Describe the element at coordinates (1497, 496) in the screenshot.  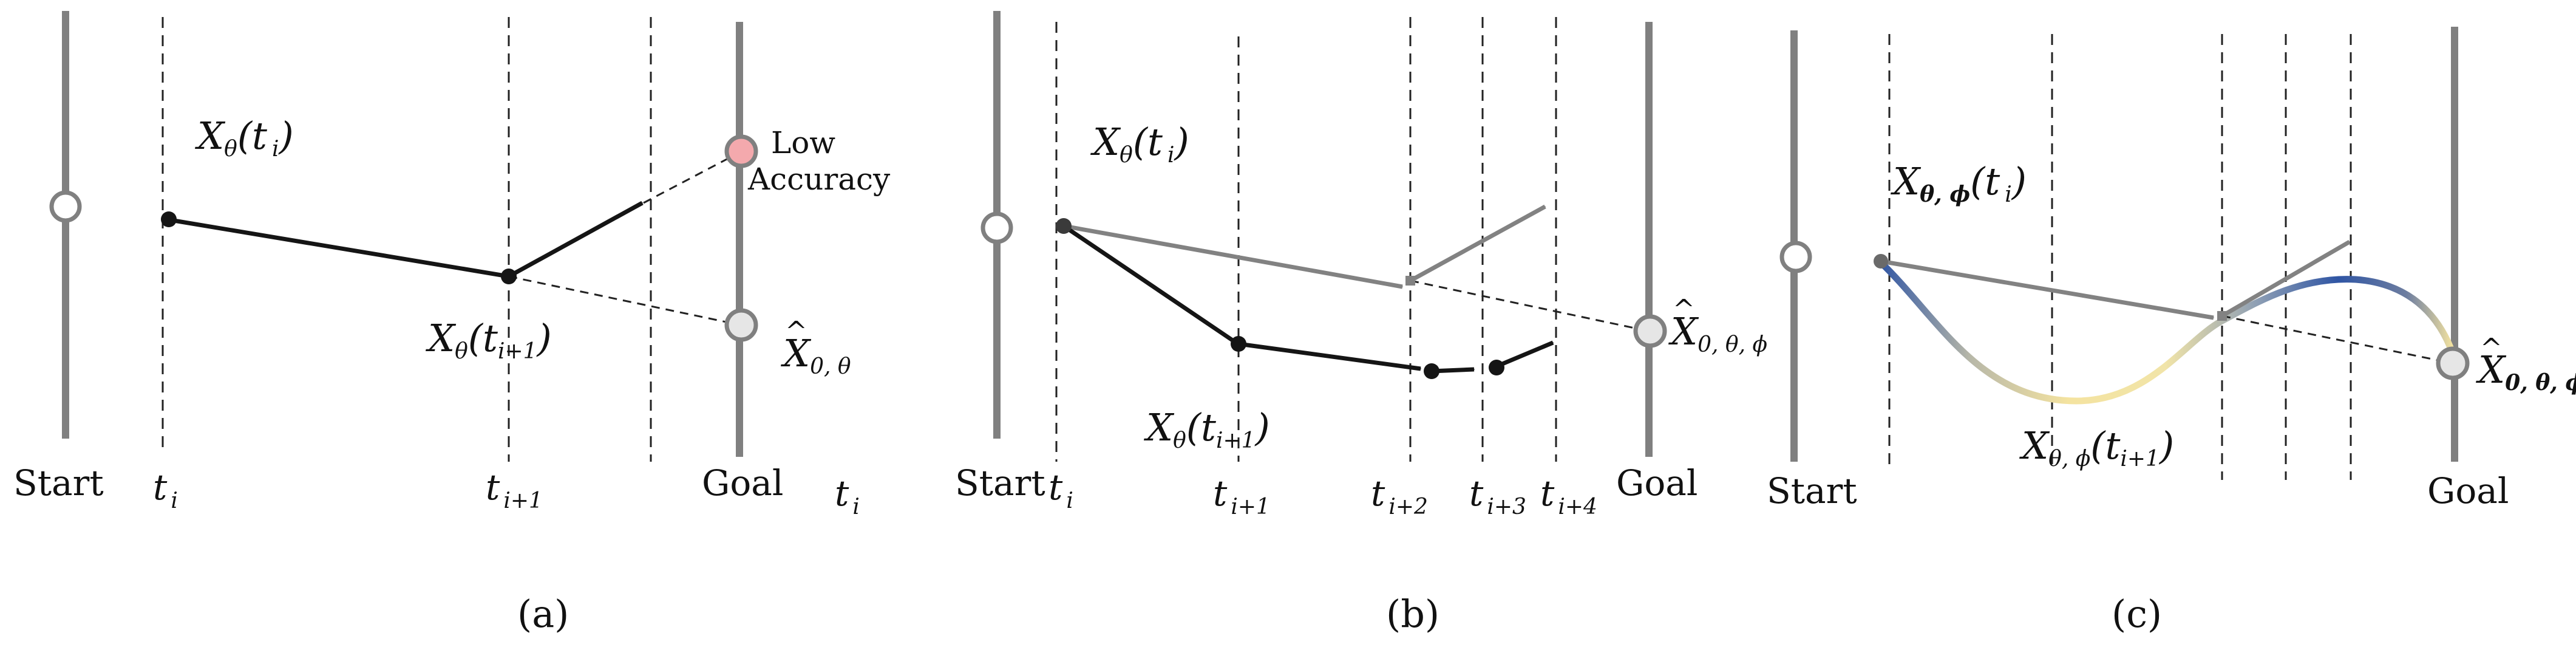
I see `tick-ti3: t i+3` at that location.